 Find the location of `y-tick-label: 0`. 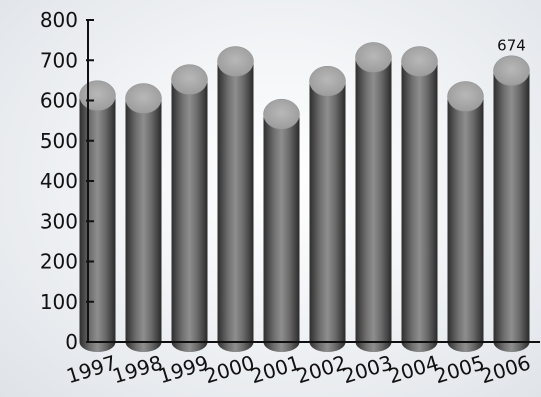

y-tick-label: 0 is located at coordinates (71, 342).